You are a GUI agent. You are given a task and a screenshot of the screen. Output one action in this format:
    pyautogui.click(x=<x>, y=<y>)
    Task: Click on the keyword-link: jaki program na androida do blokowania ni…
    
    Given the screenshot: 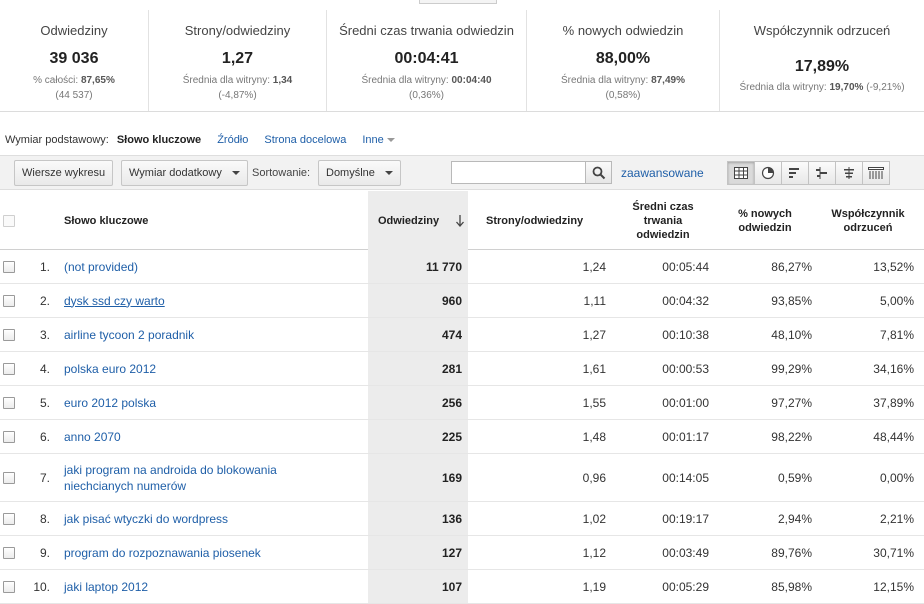 What is the action you would take?
    pyautogui.click(x=170, y=478)
    